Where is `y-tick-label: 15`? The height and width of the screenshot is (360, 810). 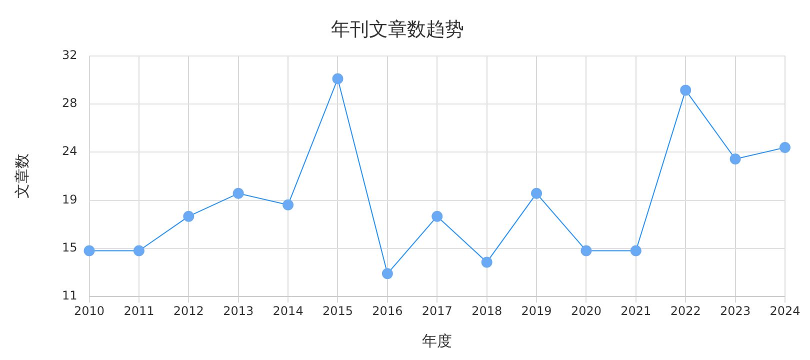 y-tick-label: 15 is located at coordinates (70, 247).